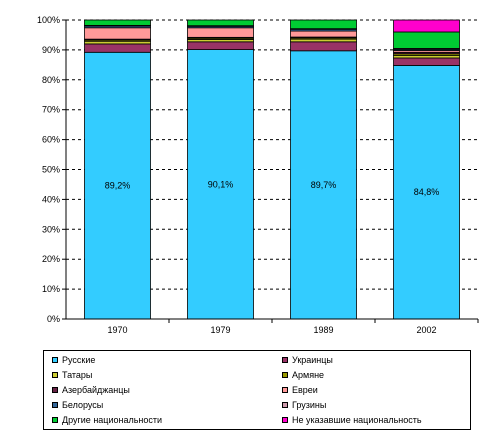 The width and height of the screenshot is (500, 439). What do you see at coordinates (305, 390) in the screenshot?
I see `legend-label: Евреи` at bounding box center [305, 390].